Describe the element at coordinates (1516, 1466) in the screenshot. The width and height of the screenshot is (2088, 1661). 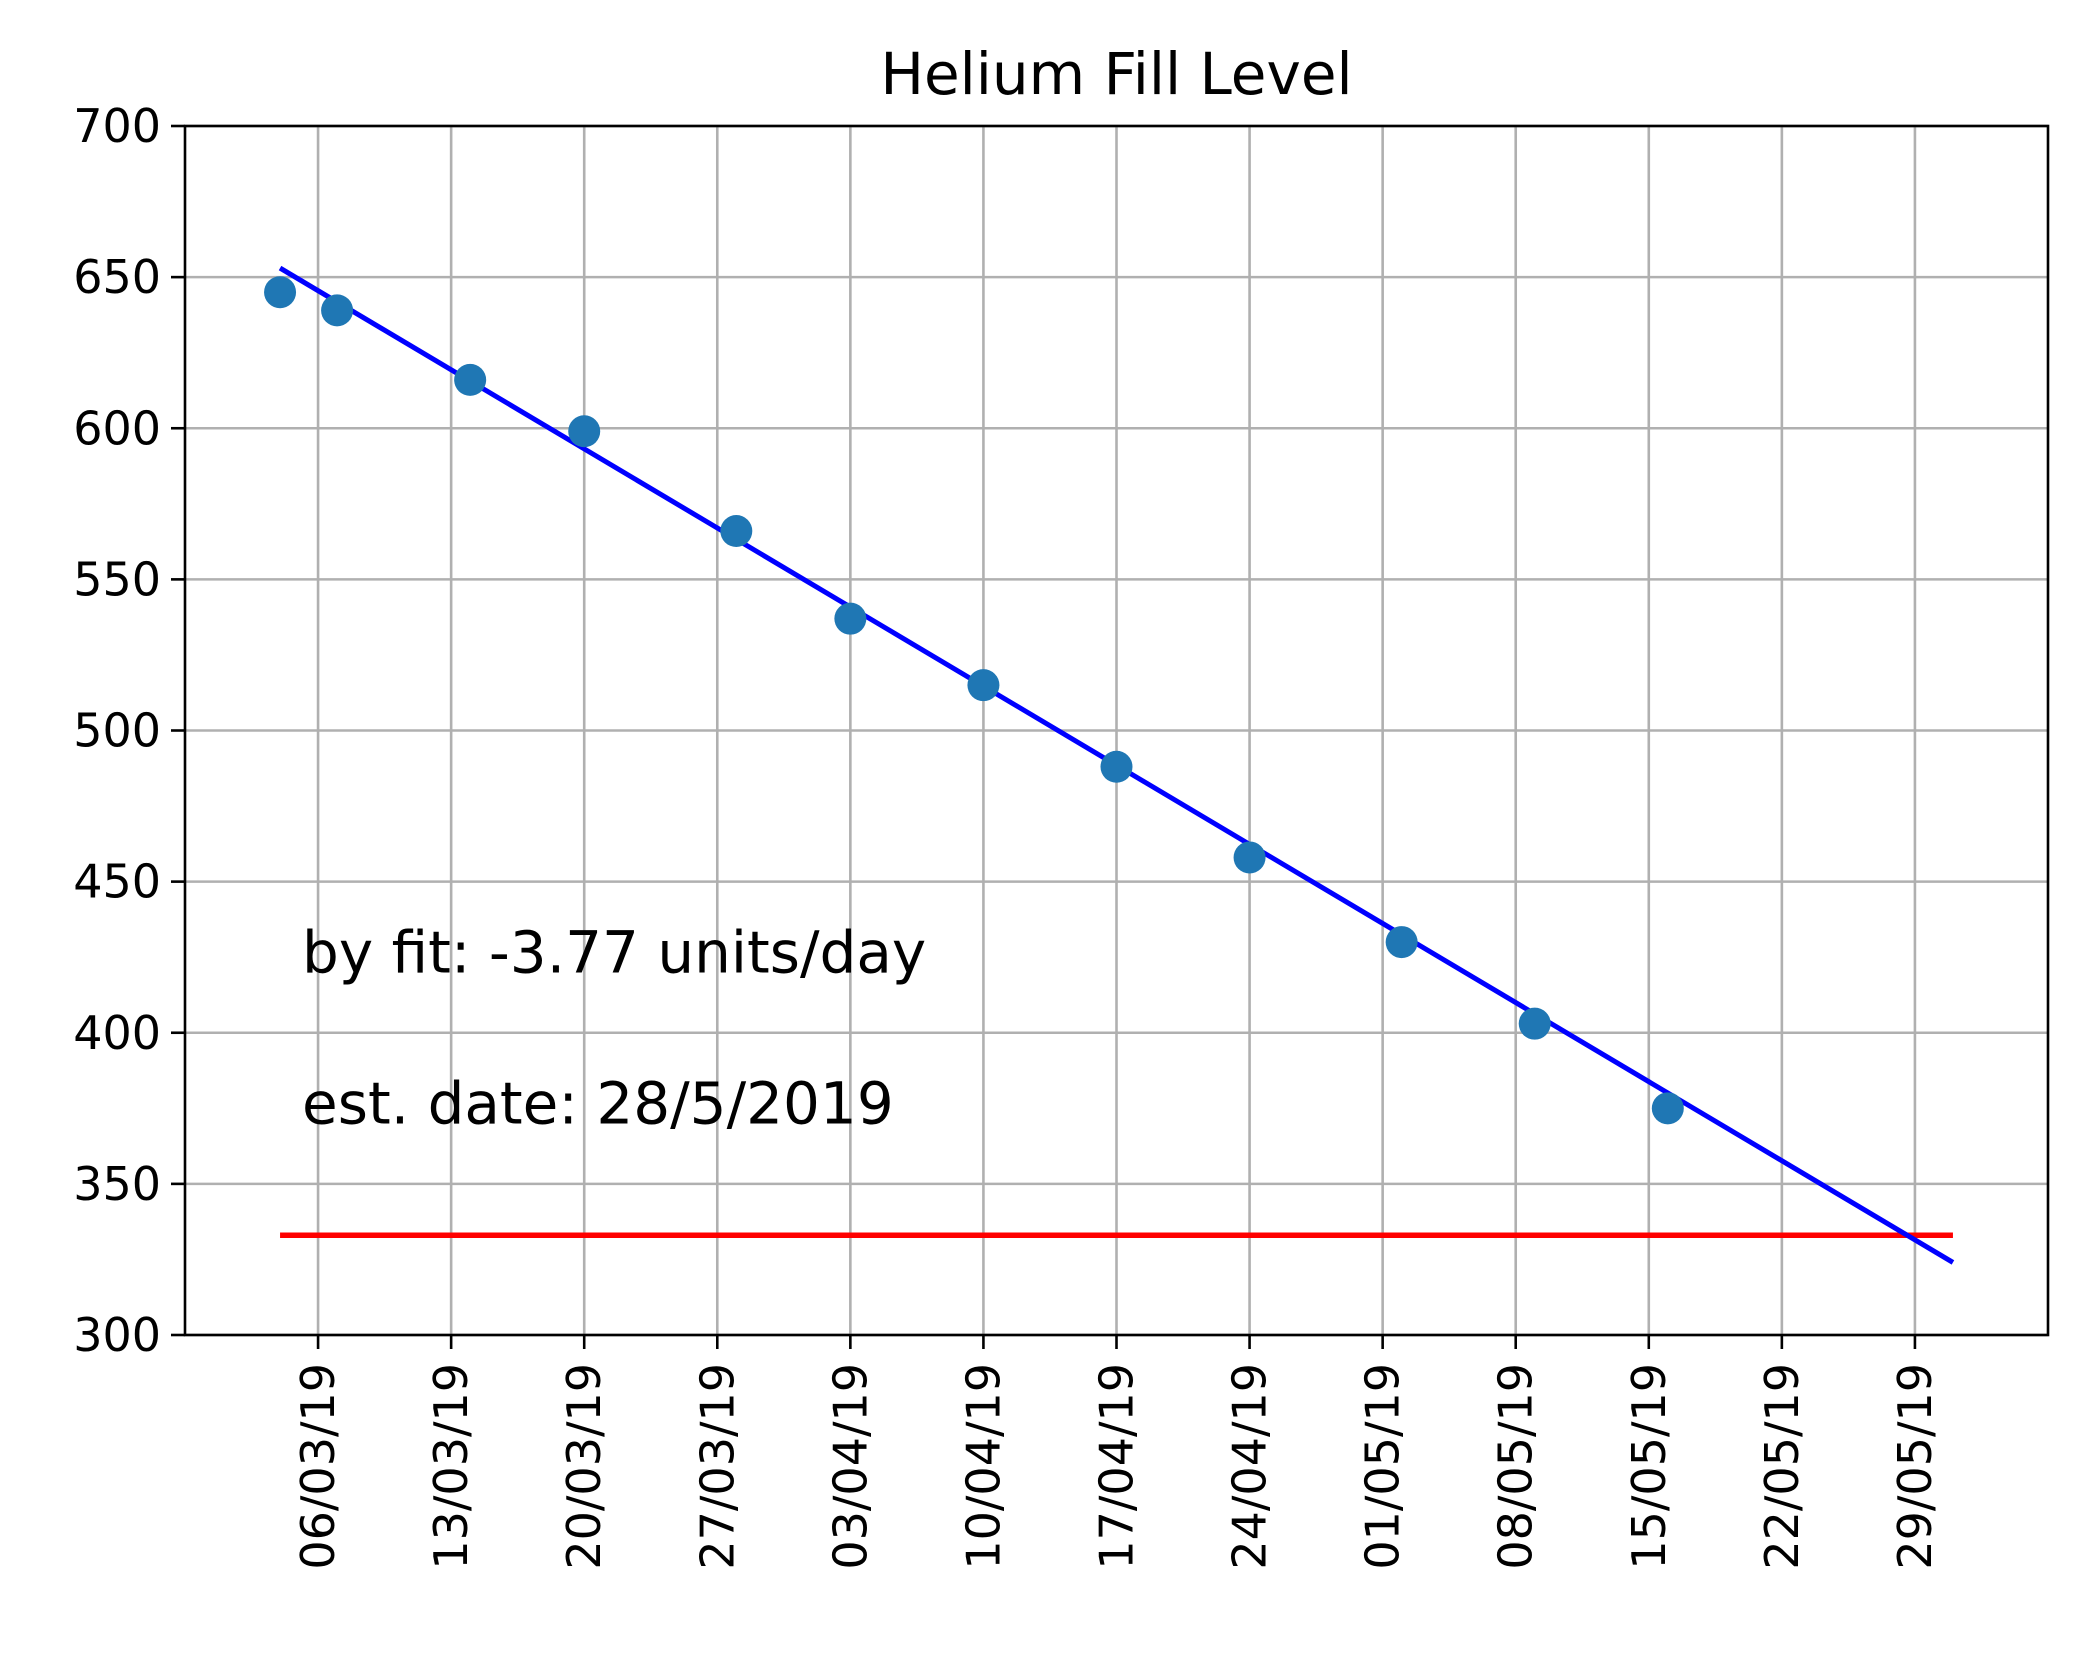
I see `x-tick-label: 08/05/19` at that location.